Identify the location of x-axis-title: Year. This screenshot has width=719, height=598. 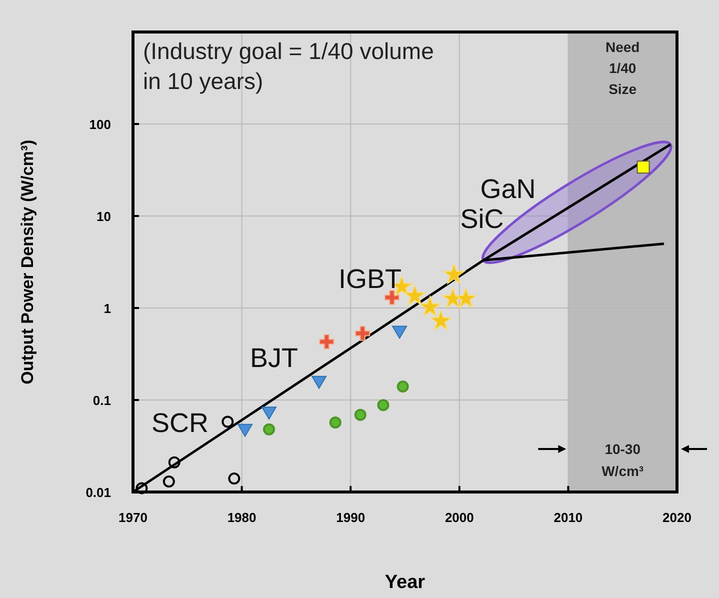
(405, 582).